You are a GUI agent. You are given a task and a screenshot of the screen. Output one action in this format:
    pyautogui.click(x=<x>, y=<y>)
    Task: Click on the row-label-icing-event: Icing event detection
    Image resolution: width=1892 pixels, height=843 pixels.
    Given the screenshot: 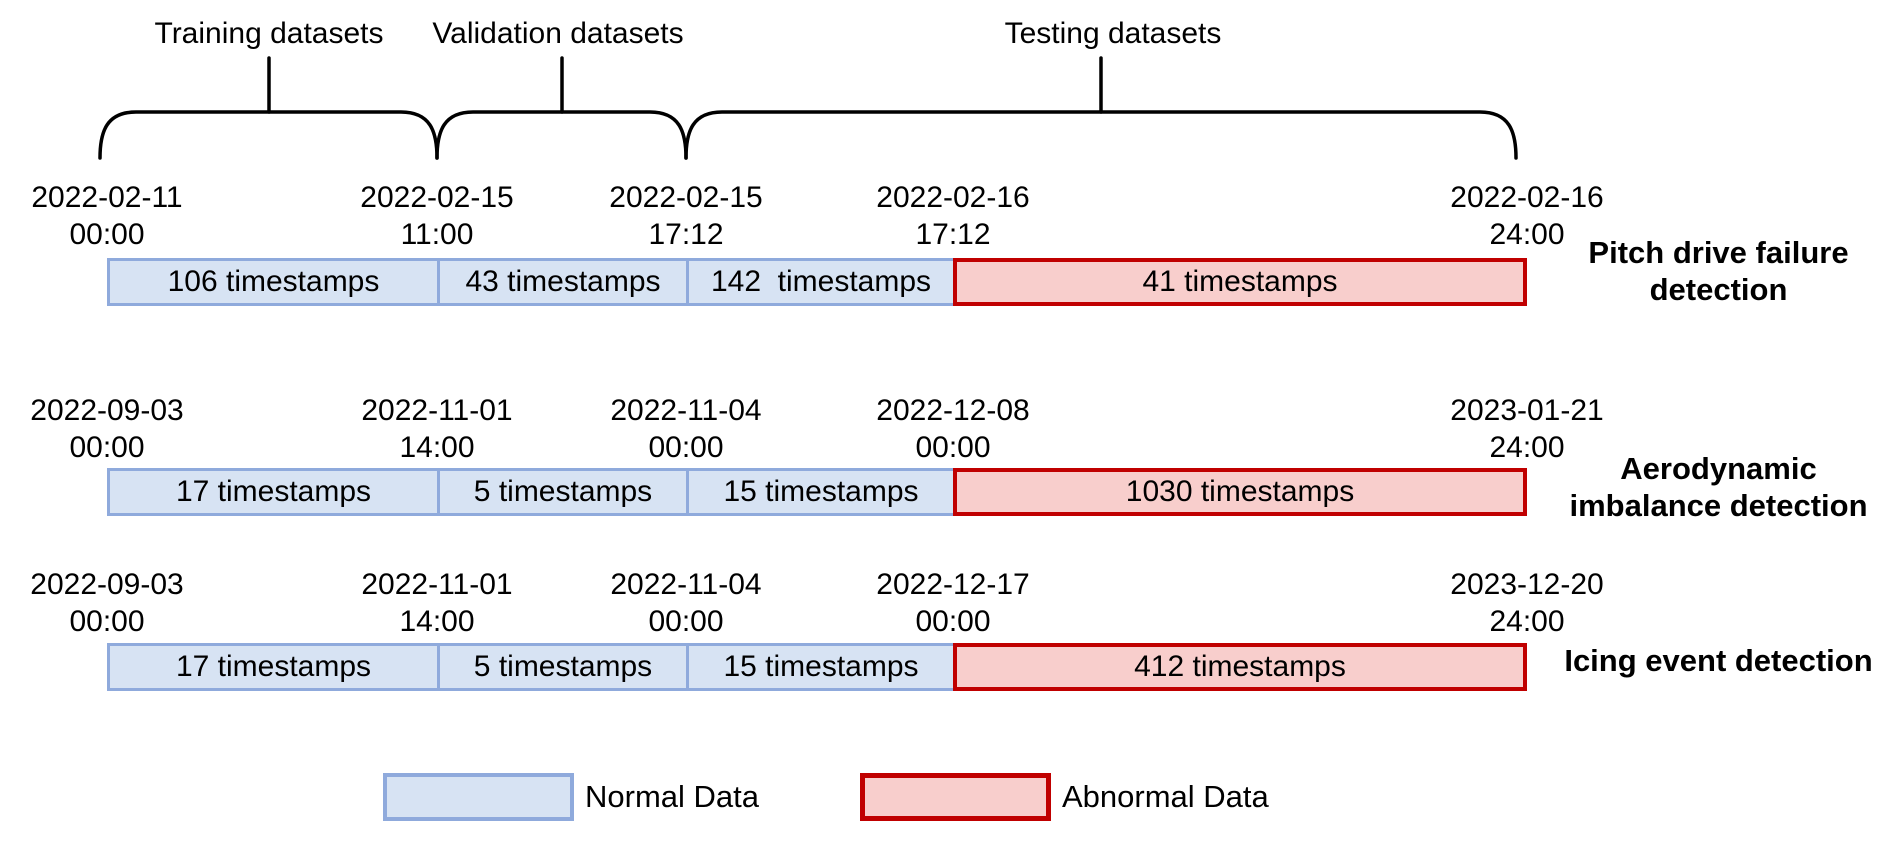 What is the action you would take?
    pyautogui.click(x=1718, y=660)
    